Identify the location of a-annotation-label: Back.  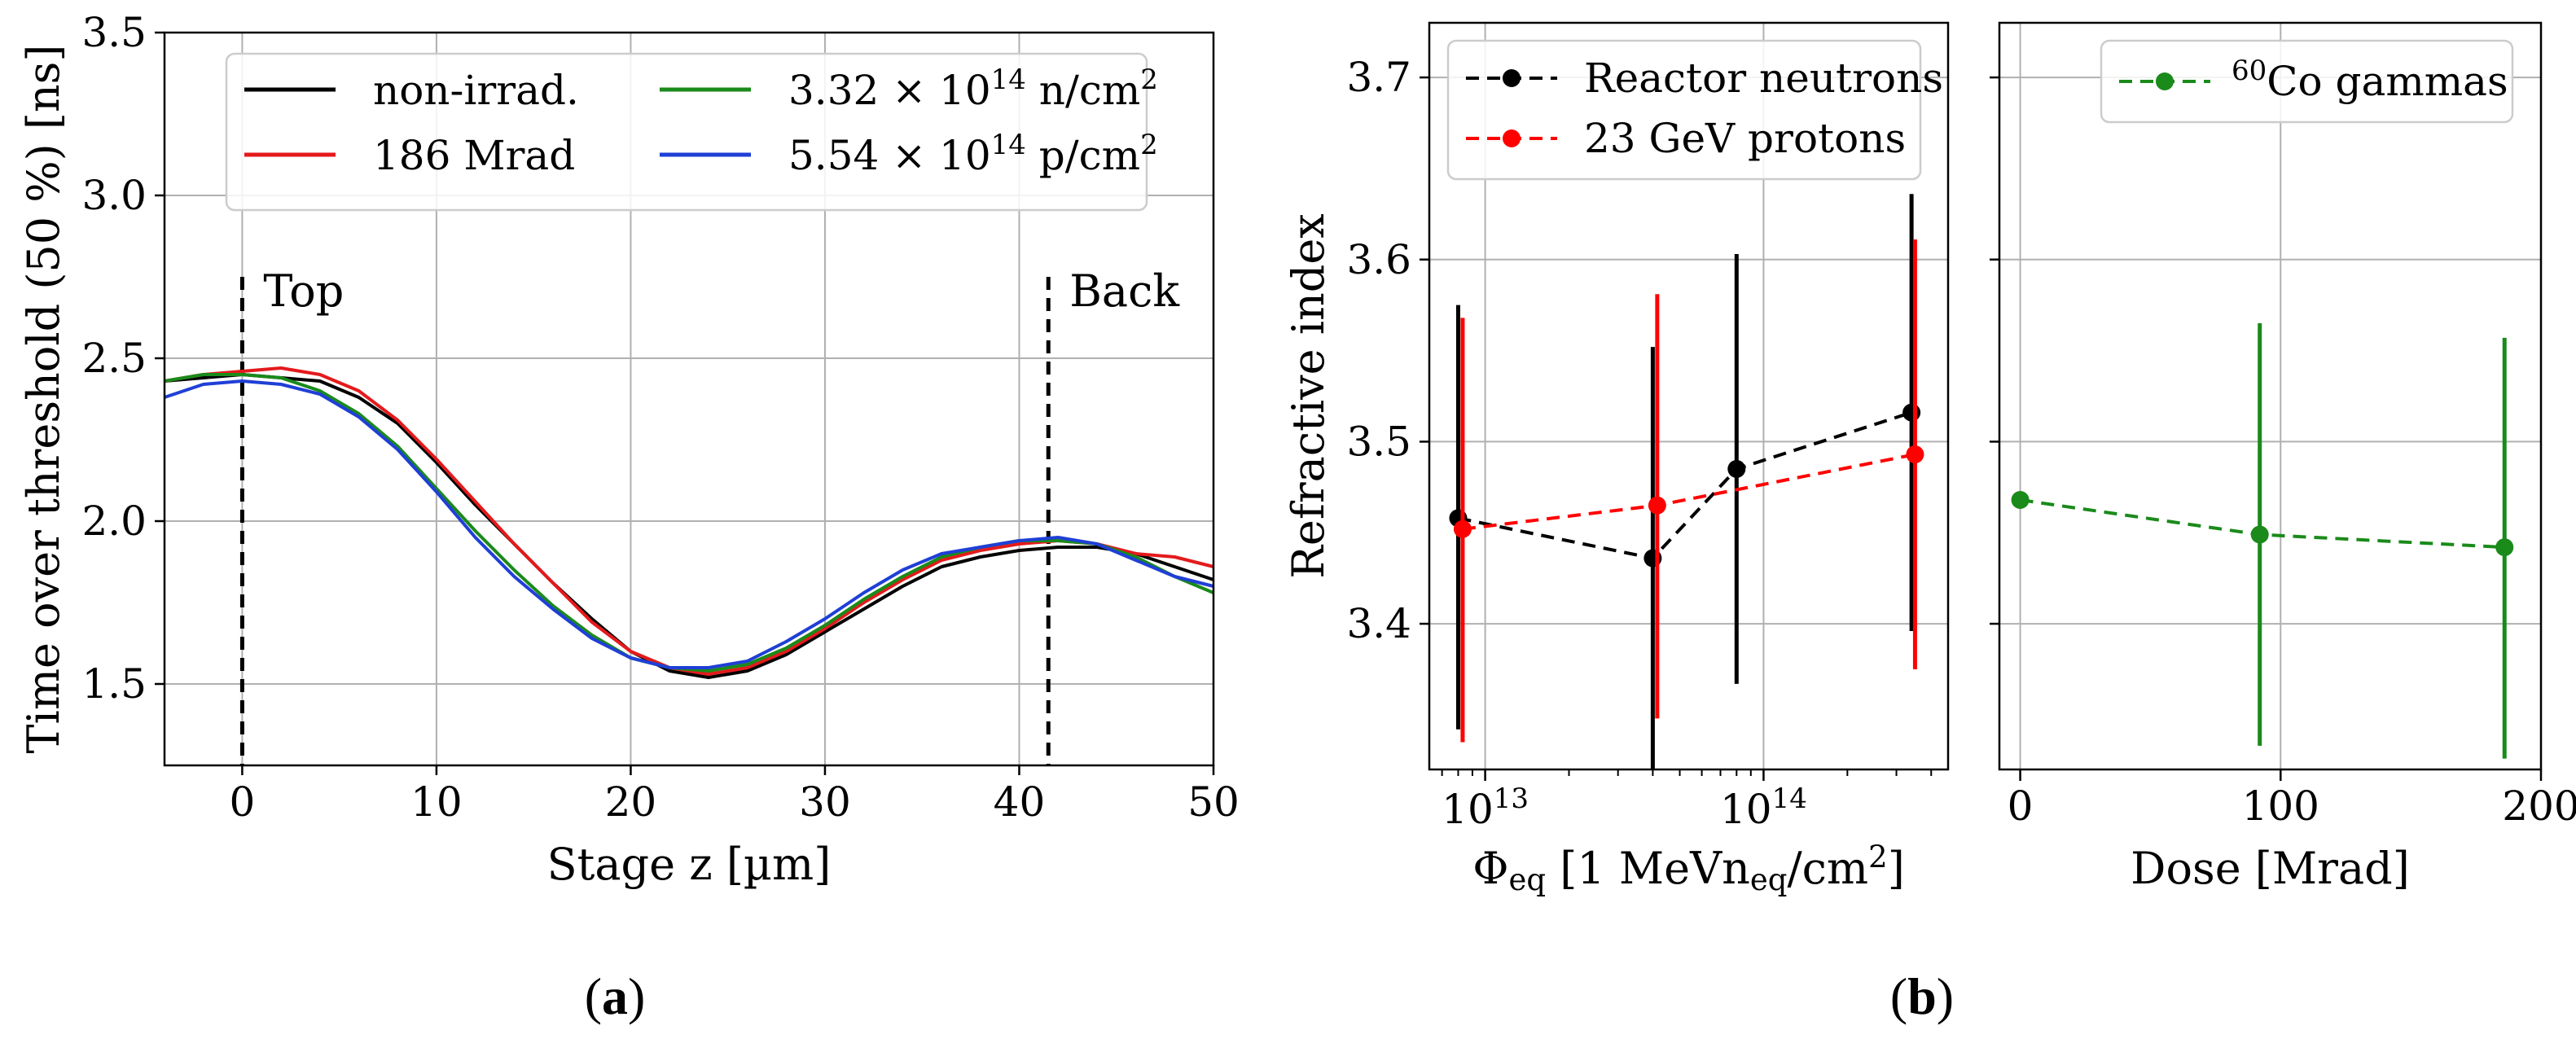
(1124, 291).